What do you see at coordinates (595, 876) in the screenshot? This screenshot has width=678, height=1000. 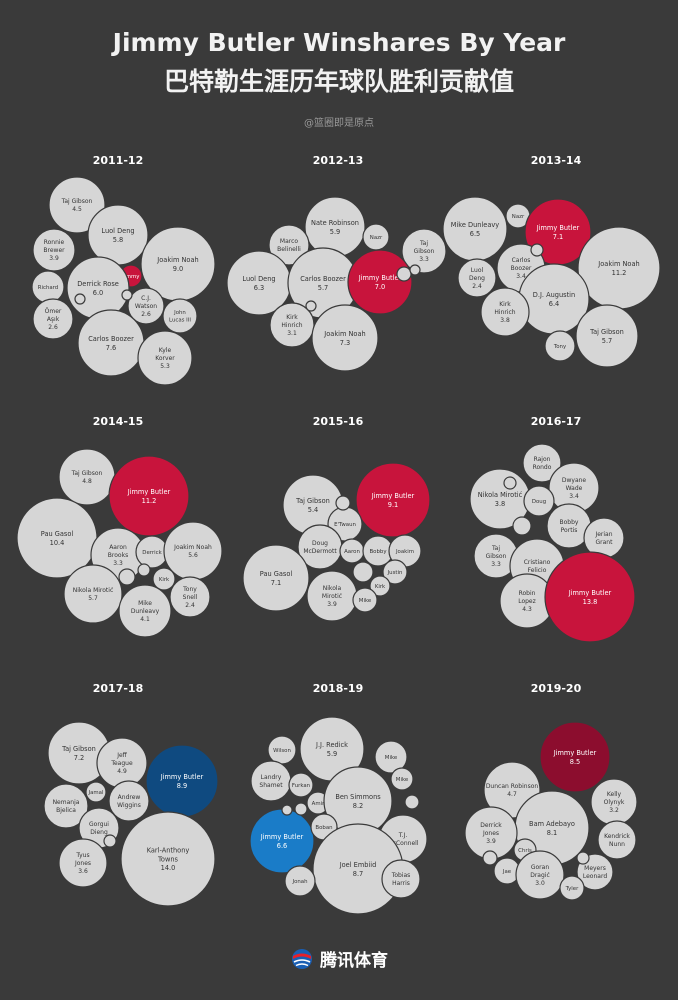 I see `player-name-label: Leonard` at bounding box center [595, 876].